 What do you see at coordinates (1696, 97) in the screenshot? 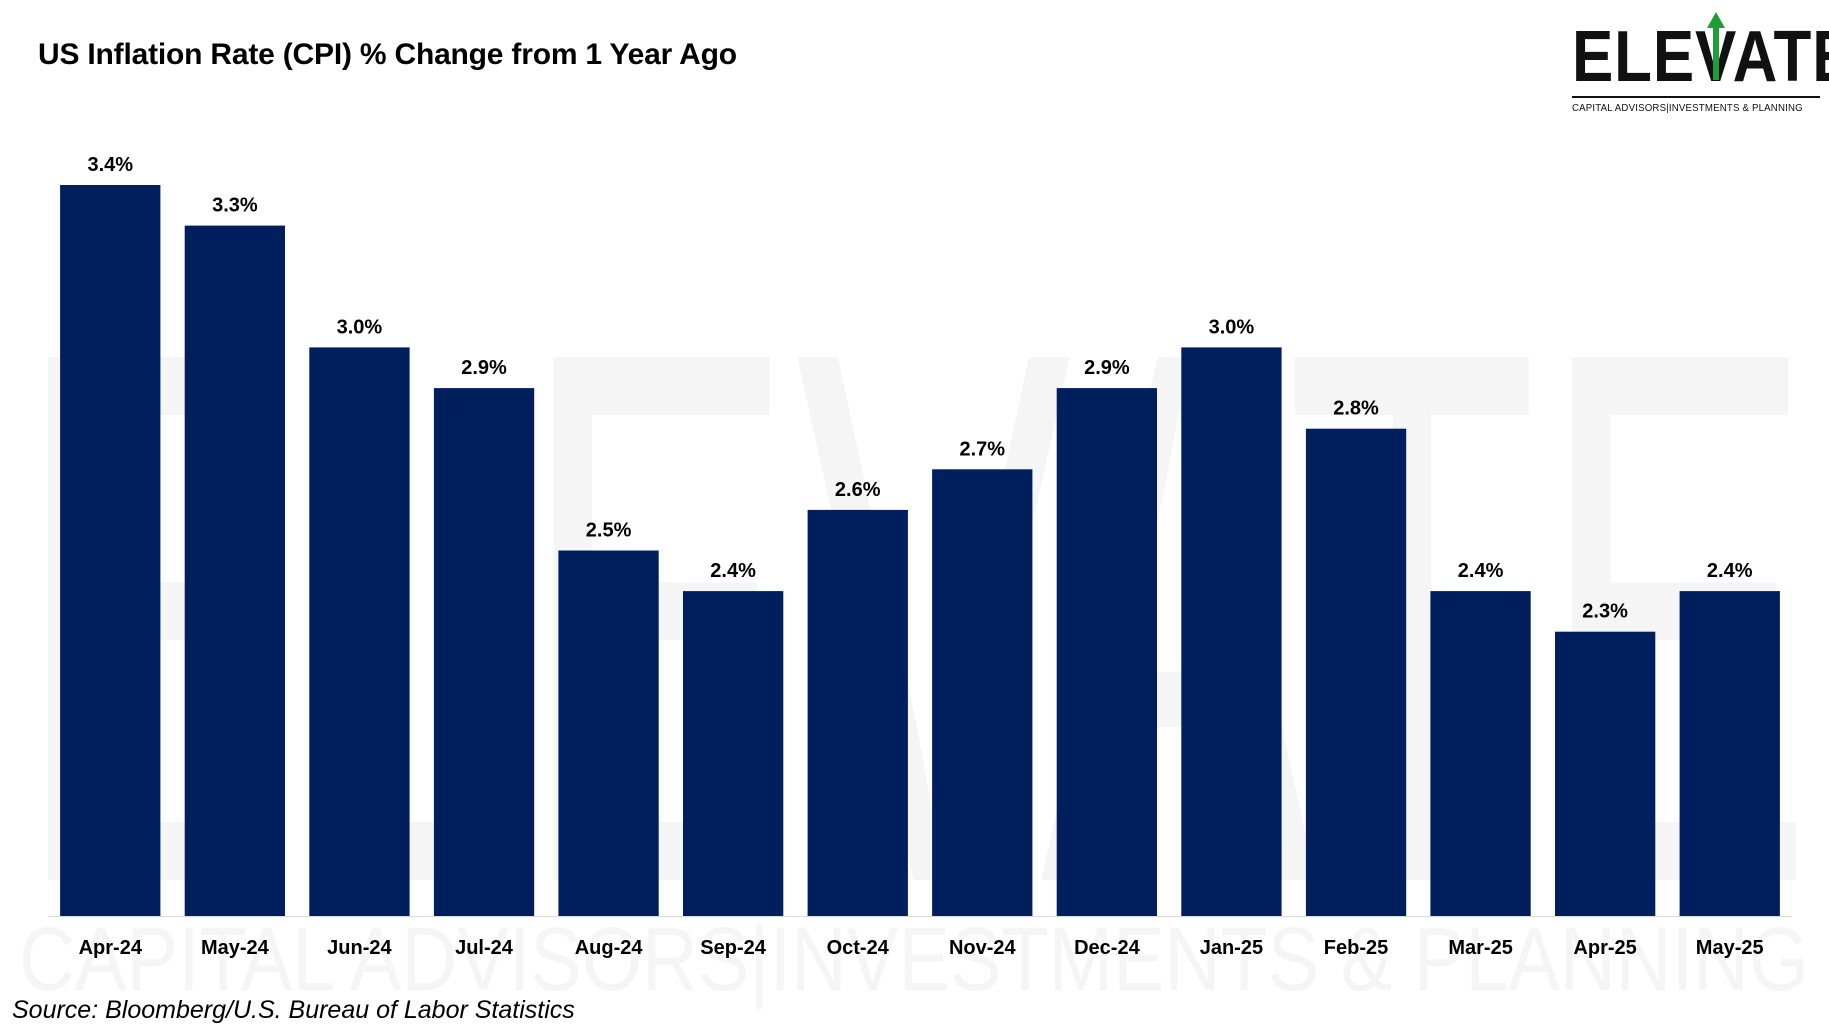
I see `logo-divider` at bounding box center [1696, 97].